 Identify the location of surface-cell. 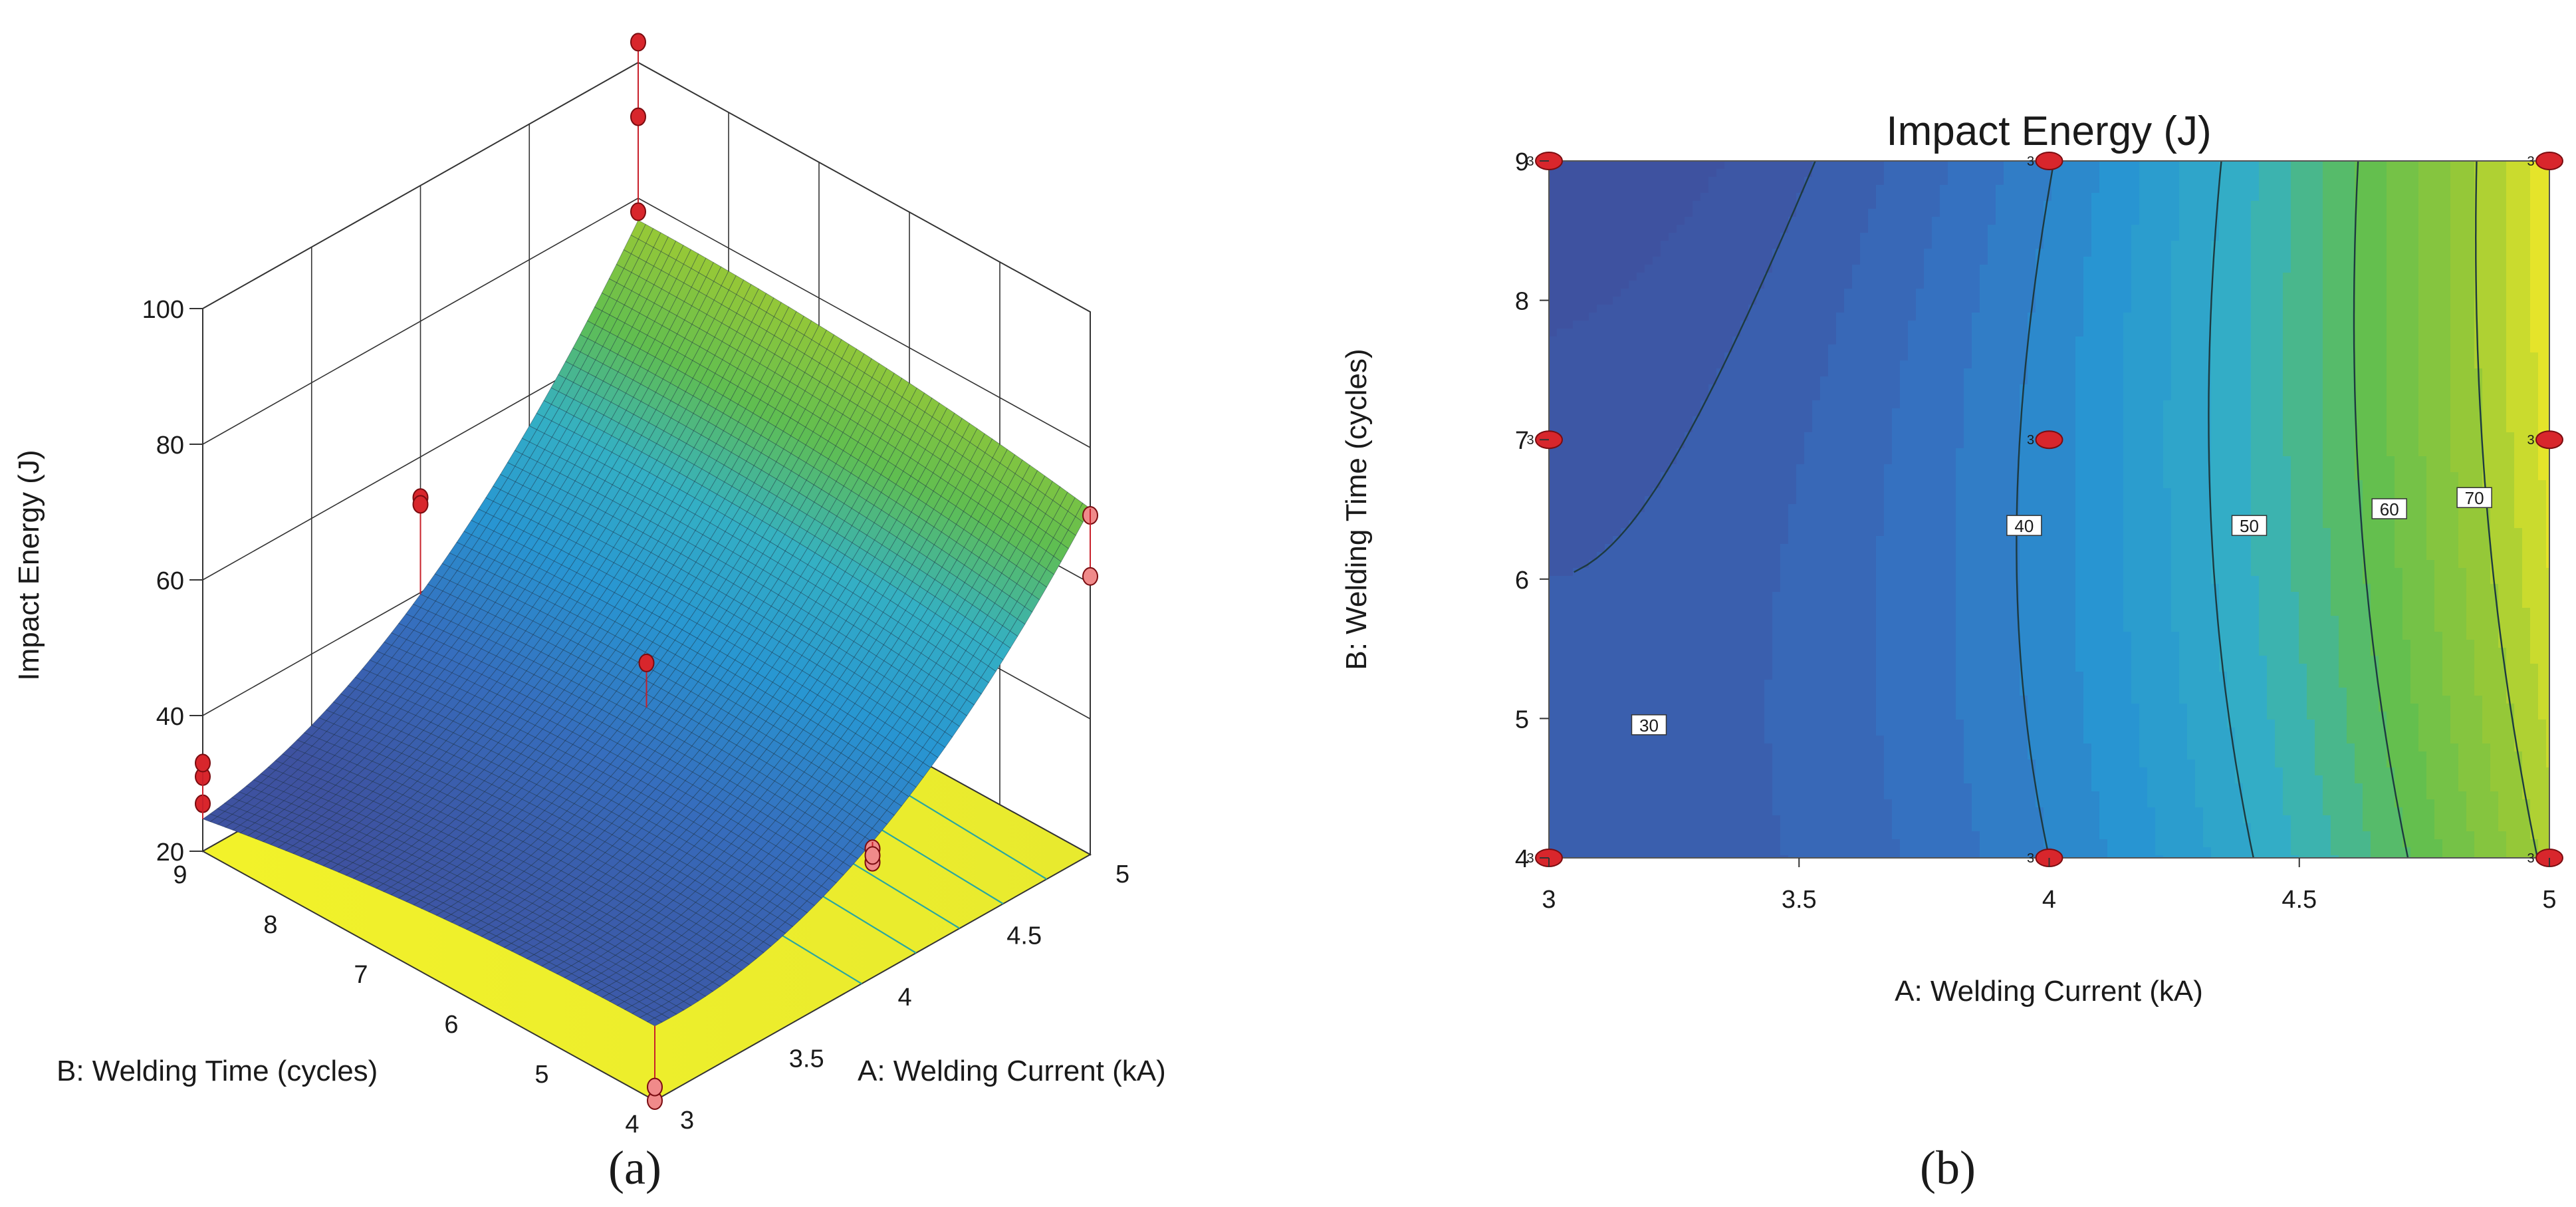
(632, 300).